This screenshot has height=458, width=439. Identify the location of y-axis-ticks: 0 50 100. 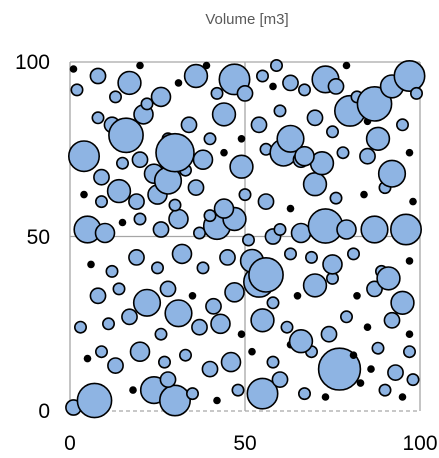
(32, 237).